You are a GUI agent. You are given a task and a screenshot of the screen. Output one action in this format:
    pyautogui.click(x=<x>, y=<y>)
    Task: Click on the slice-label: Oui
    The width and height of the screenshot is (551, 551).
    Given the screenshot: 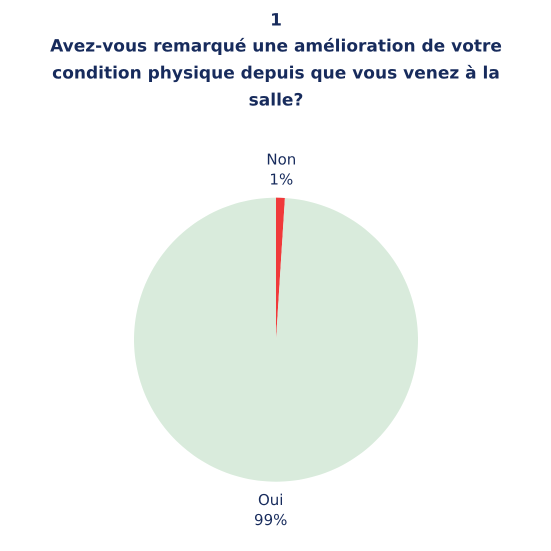 What is the action you would take?
    pyautogui.click(x=271, y=499)
    